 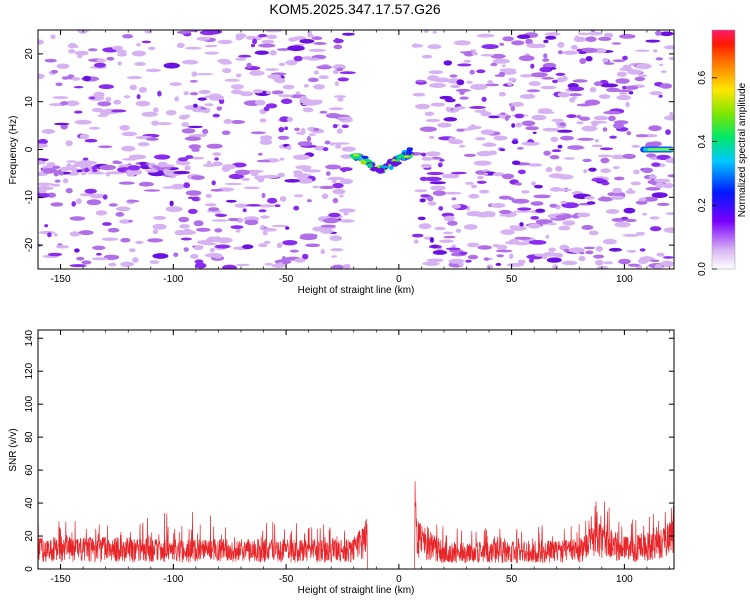 What do you see at coordinates (29, 244) in the screenshot?
I see `y-tick-label: -20` at bounding box center [29, 244].